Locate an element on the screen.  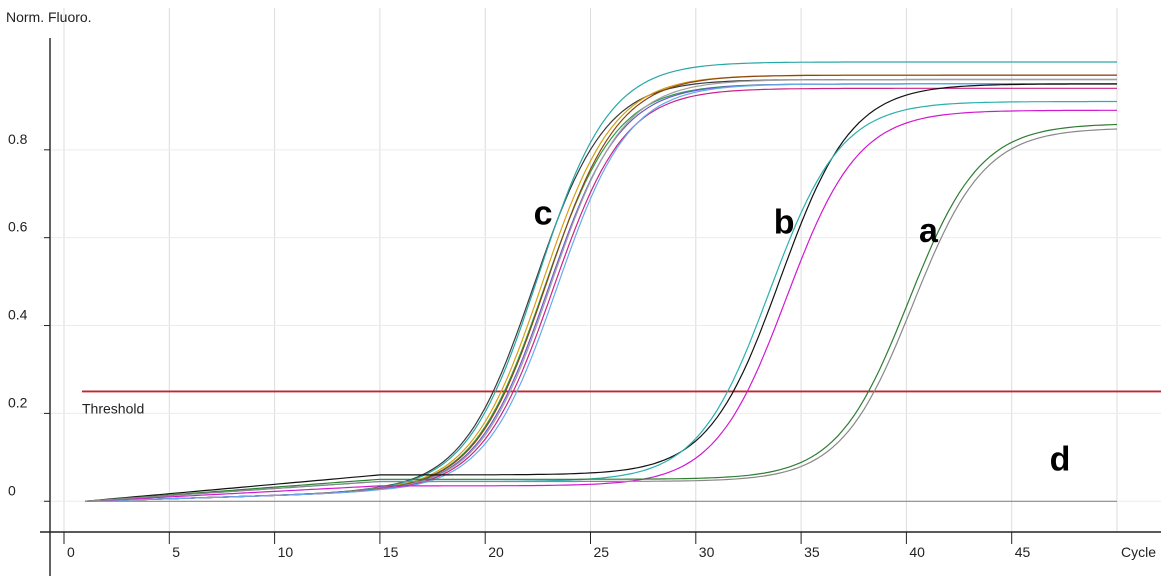
x-tick-label: 15 is located at coordinates (391, 552).